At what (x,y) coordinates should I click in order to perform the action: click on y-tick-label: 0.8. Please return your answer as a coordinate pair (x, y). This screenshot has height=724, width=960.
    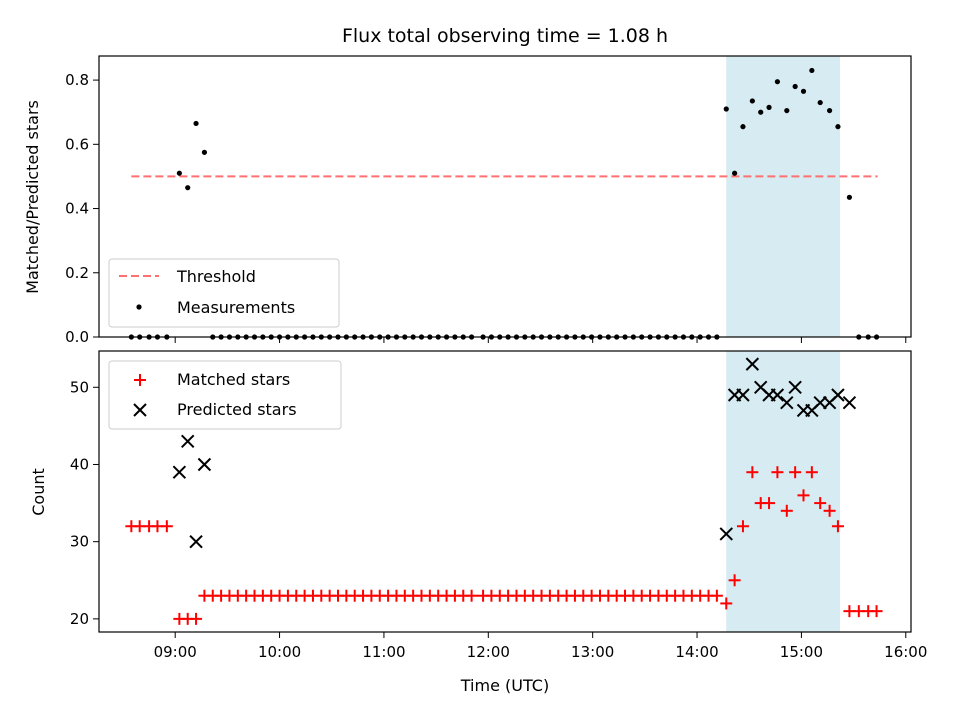
    Looking at the image, I should click on (77, 80).